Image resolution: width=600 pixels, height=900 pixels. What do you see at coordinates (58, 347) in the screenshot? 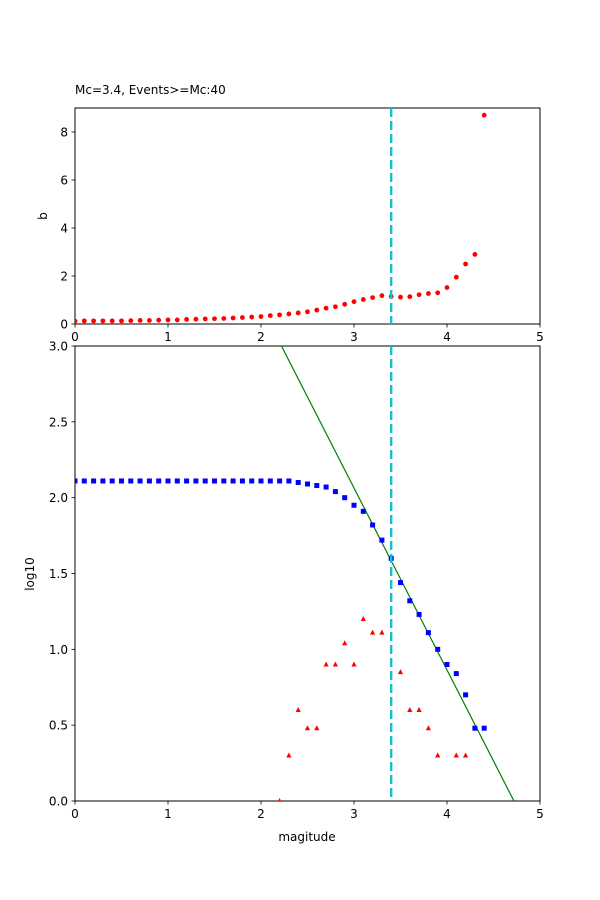
I see `bottom-y-tick-label: 3.0` at bounding box center [58, 347].